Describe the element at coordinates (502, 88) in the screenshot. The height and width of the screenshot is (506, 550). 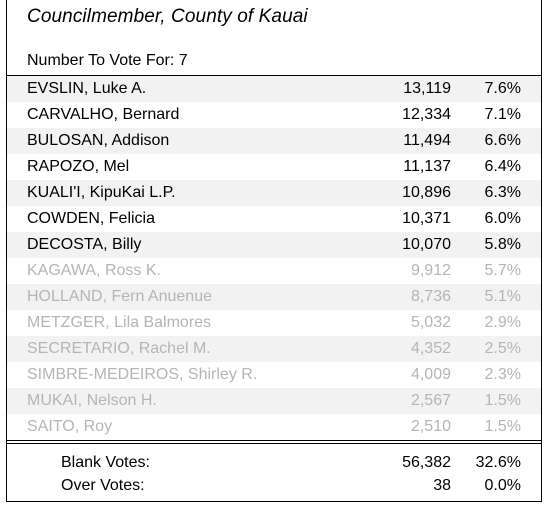
I see `candidate-percent: 7.6%` at that location.